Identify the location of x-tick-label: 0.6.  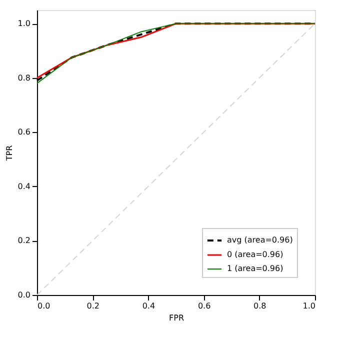
(204, 306).